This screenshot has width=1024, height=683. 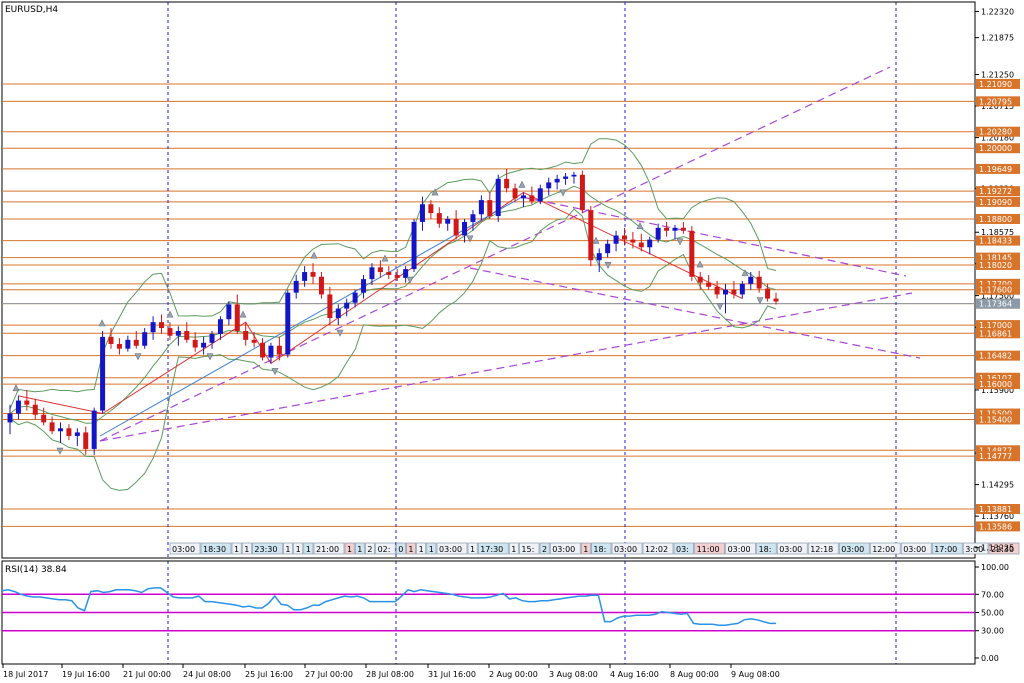 I want to click on session-box-label: 17:00, so click(x=945, y=549).